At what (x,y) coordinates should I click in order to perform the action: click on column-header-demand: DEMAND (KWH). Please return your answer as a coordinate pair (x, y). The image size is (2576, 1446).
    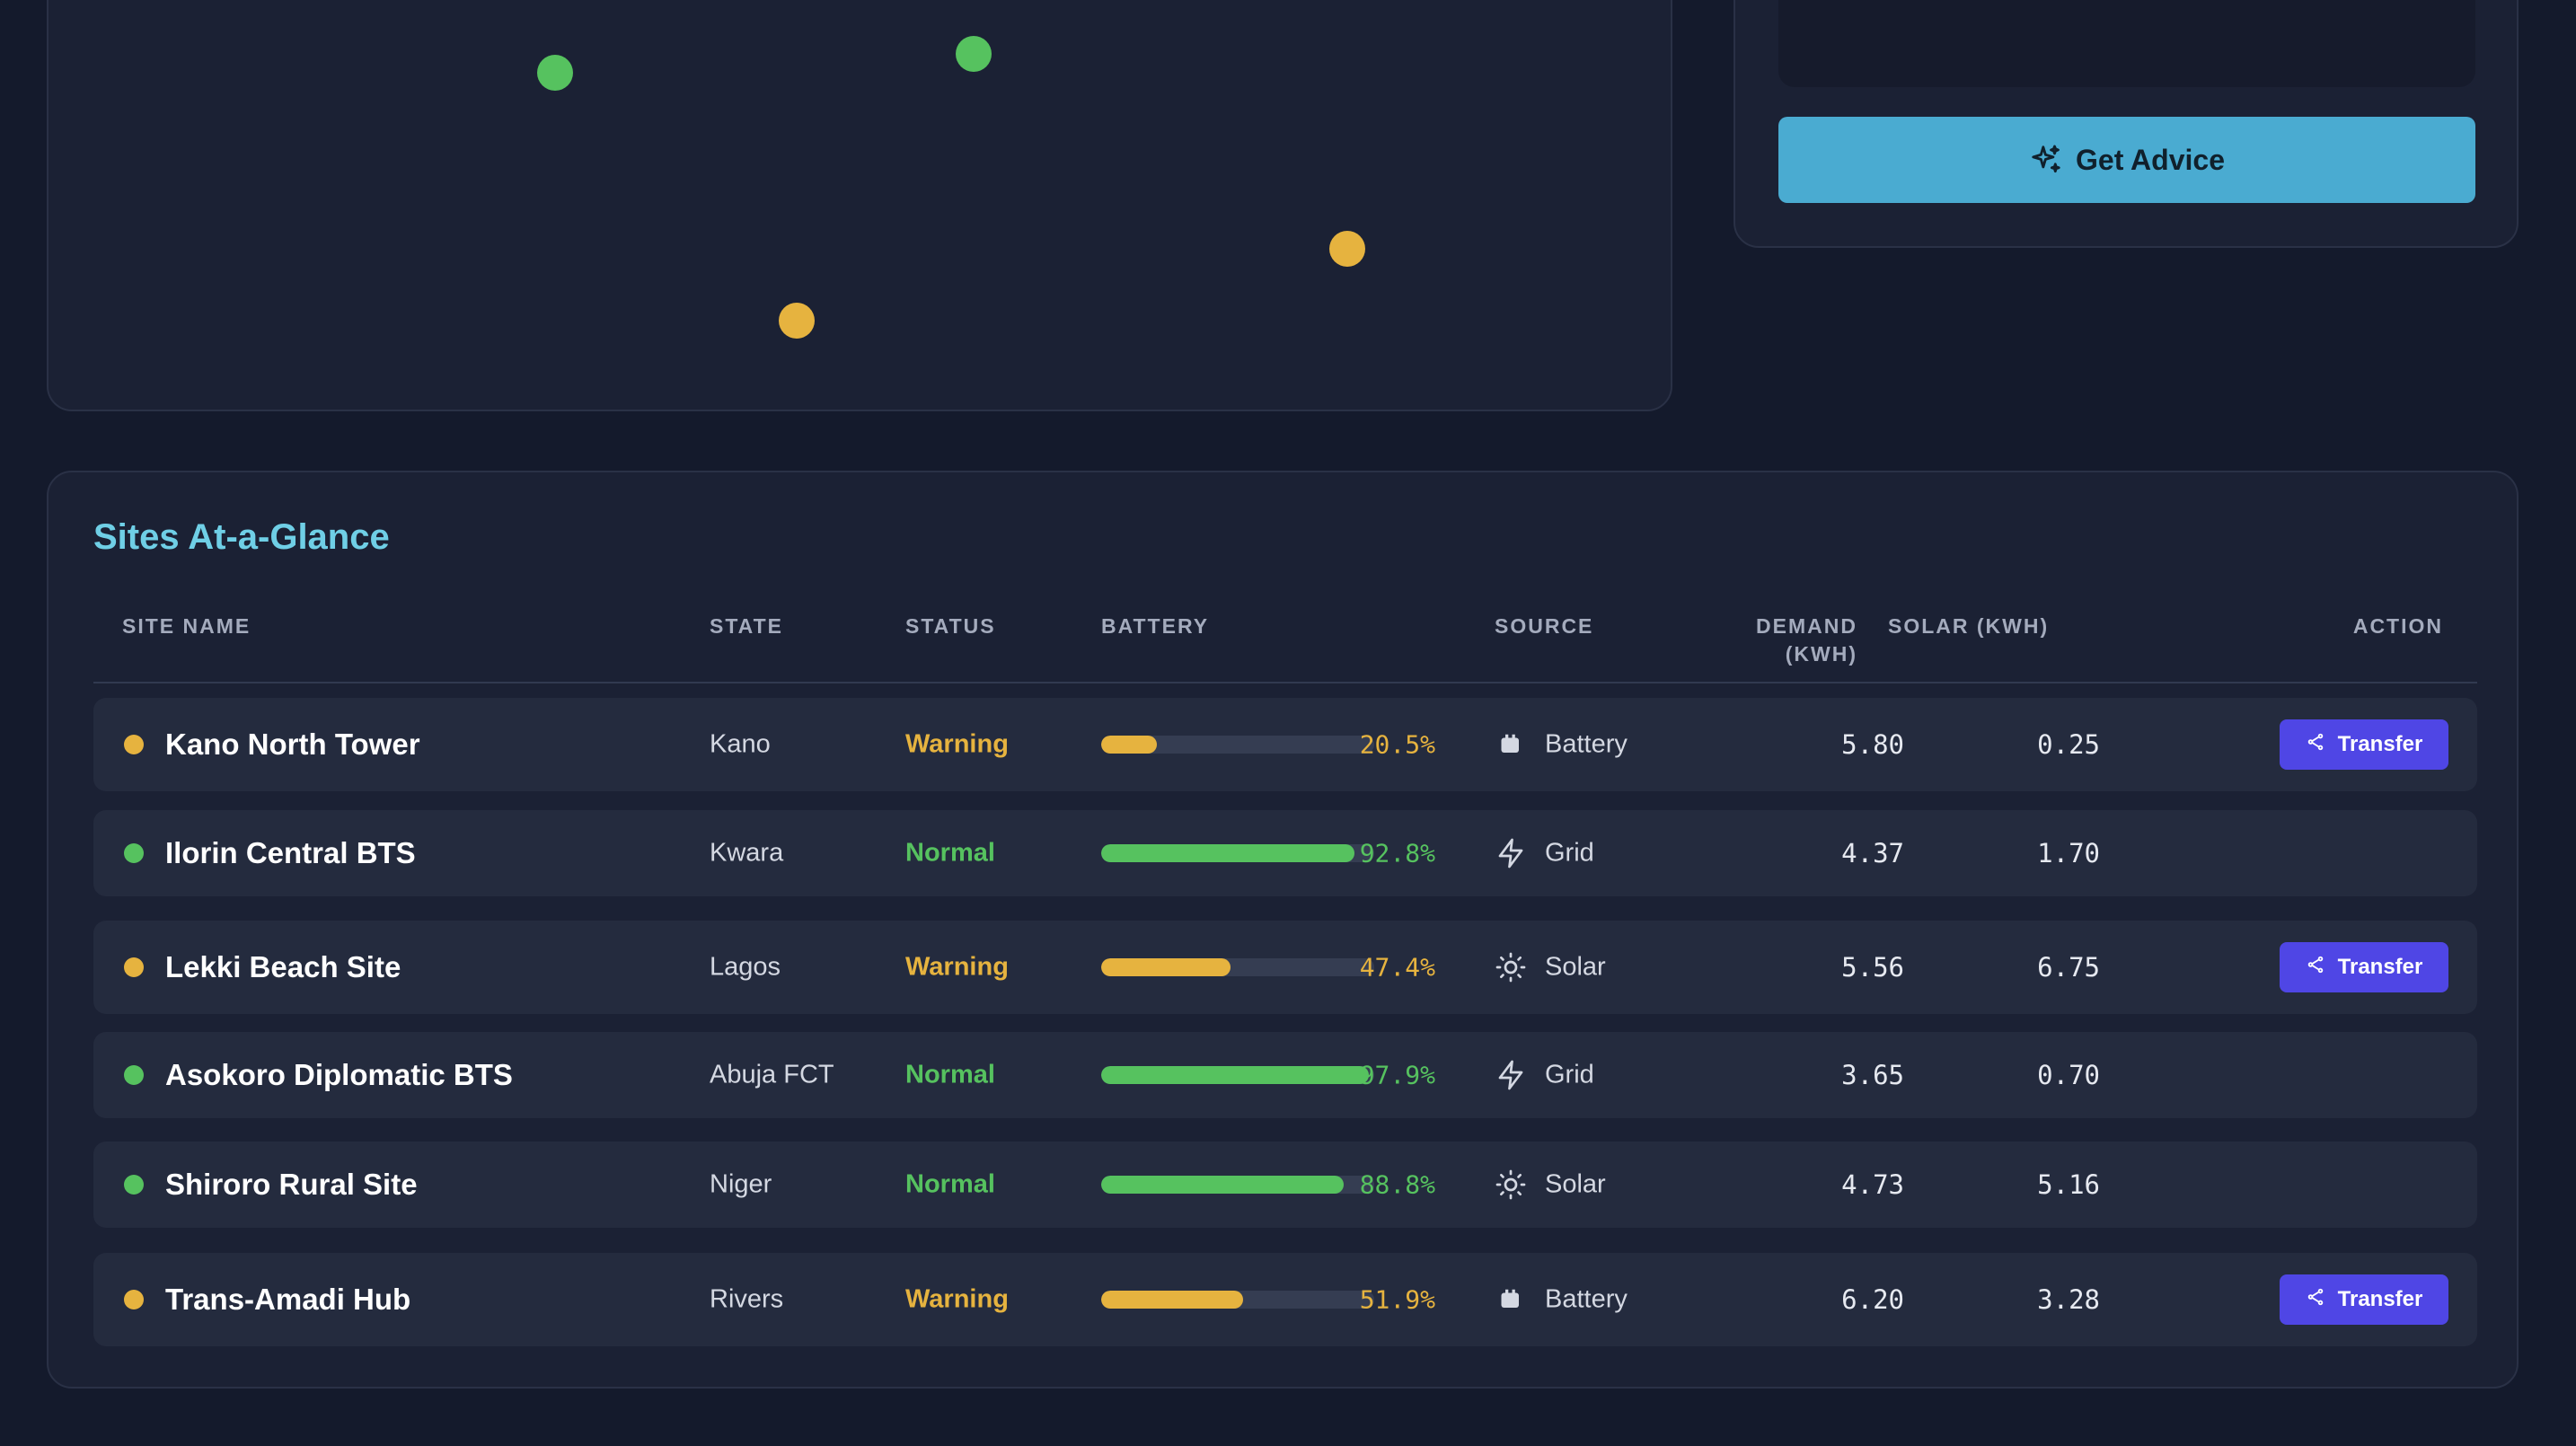
    Looking at the image, I should click on (1806, 640).